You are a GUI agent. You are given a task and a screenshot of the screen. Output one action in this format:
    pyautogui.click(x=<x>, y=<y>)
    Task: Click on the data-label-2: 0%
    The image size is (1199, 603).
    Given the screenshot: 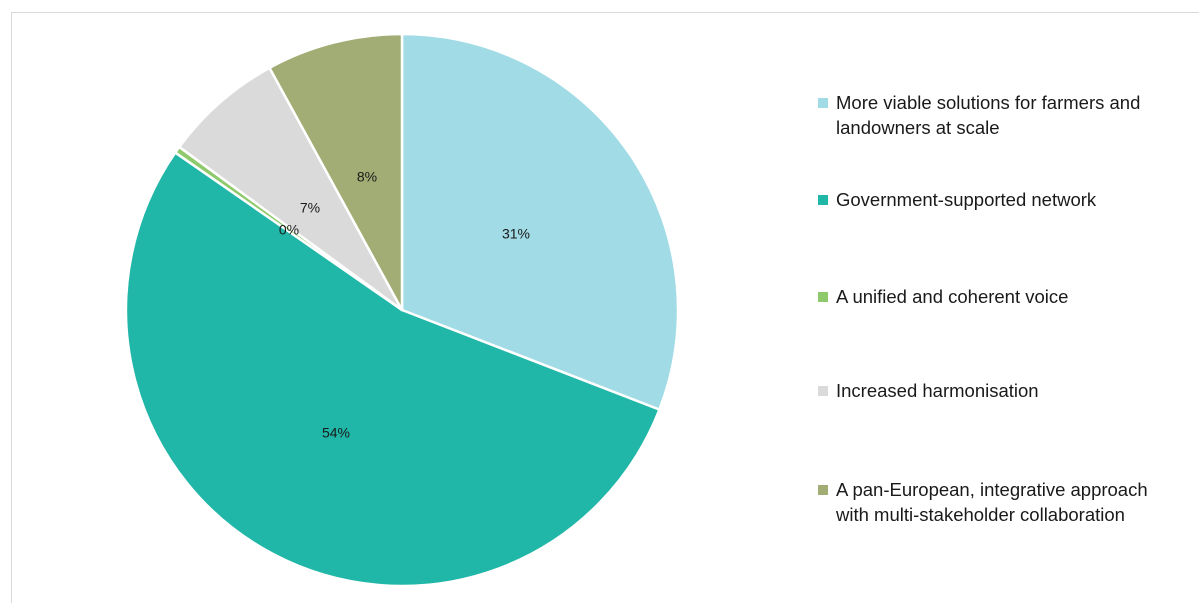 What is the action you would take?
    pyautogui.click(x=289, y=230)
    